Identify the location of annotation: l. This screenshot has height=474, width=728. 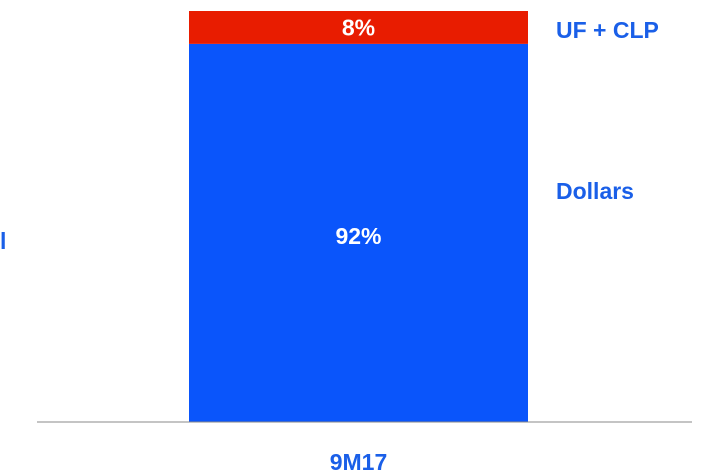
(3, 241).